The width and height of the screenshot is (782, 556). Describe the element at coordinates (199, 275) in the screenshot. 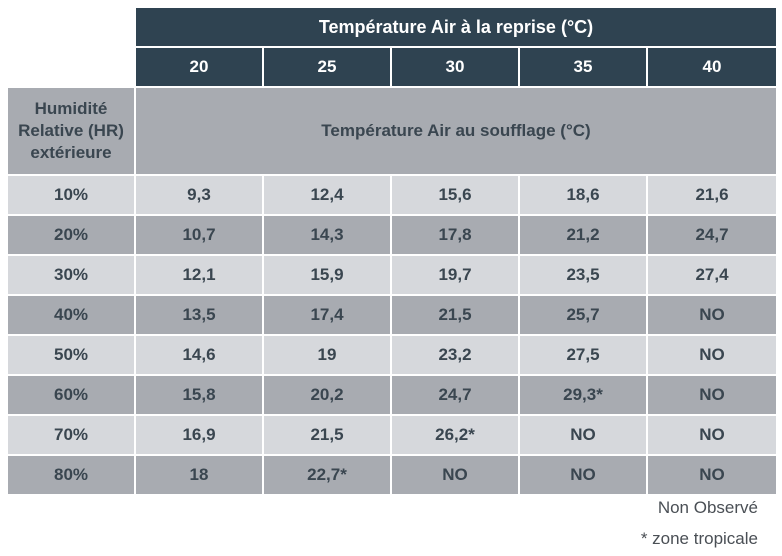

I see `table-cell: 12,1` at that location.